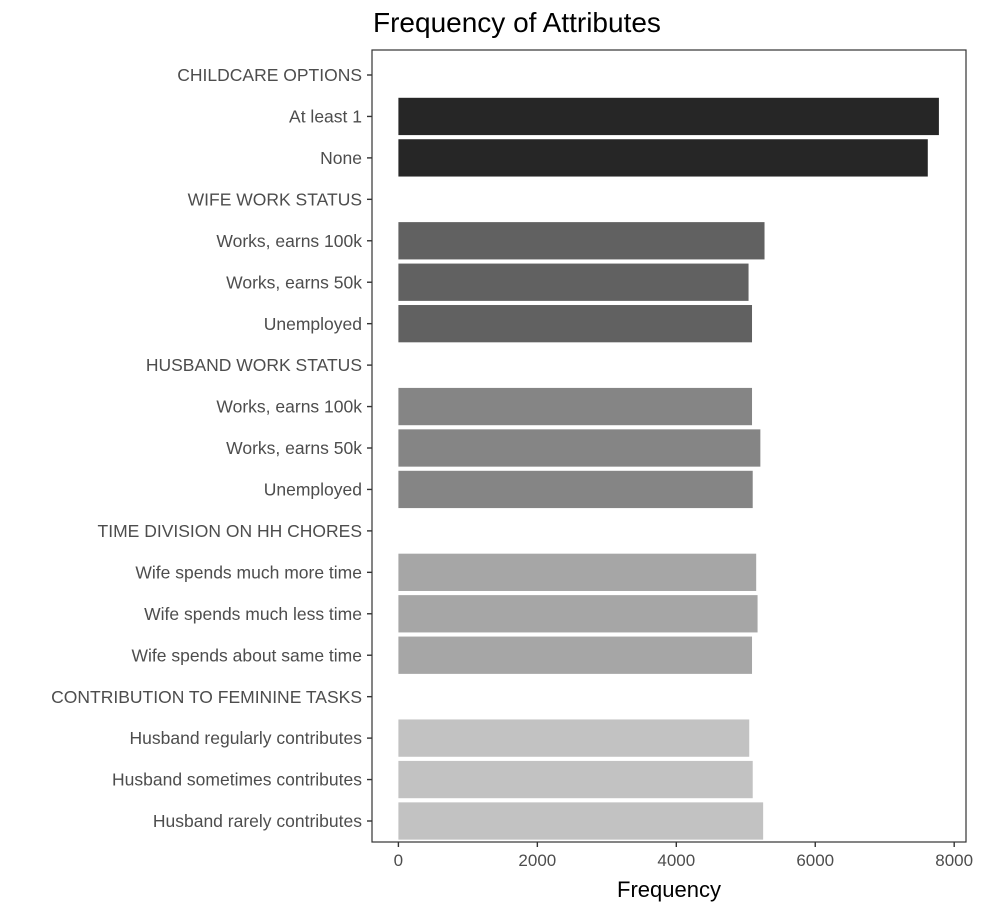 This screenshot has width=984, height=906. I want to click on x-tick-label: 8000, so click(954, 860).